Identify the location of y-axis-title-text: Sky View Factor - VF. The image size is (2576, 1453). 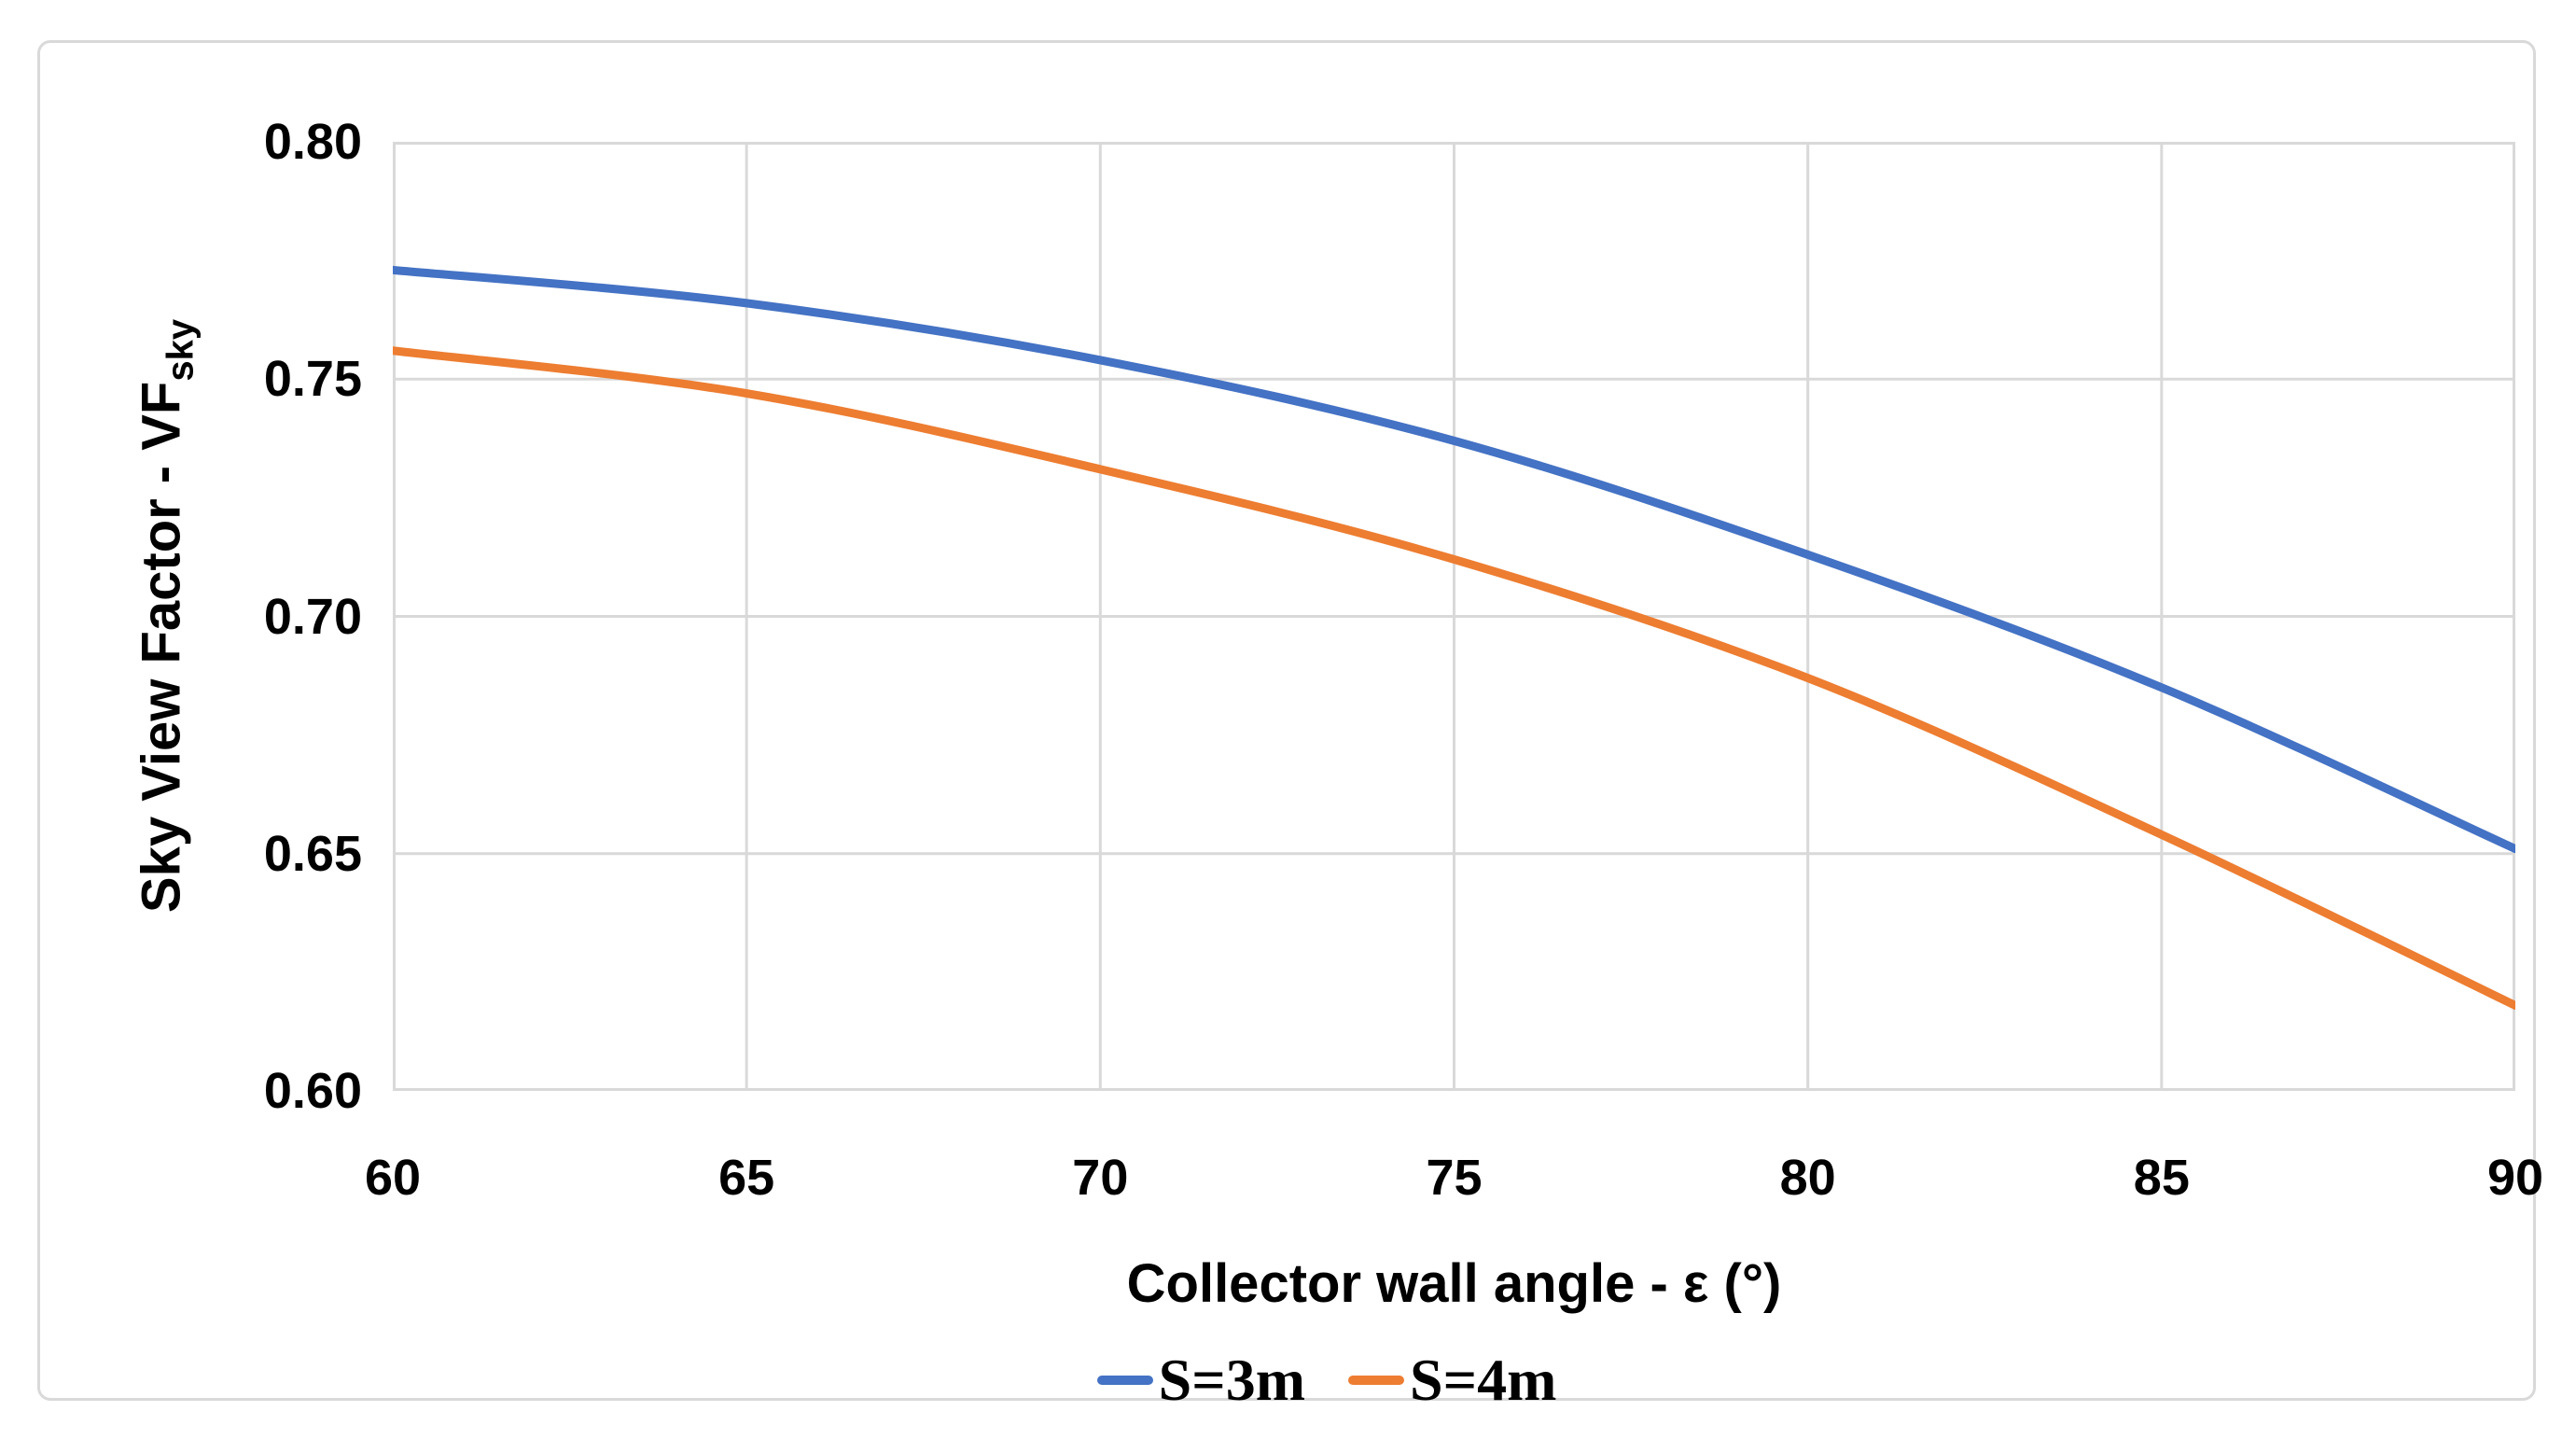
(161, 647).